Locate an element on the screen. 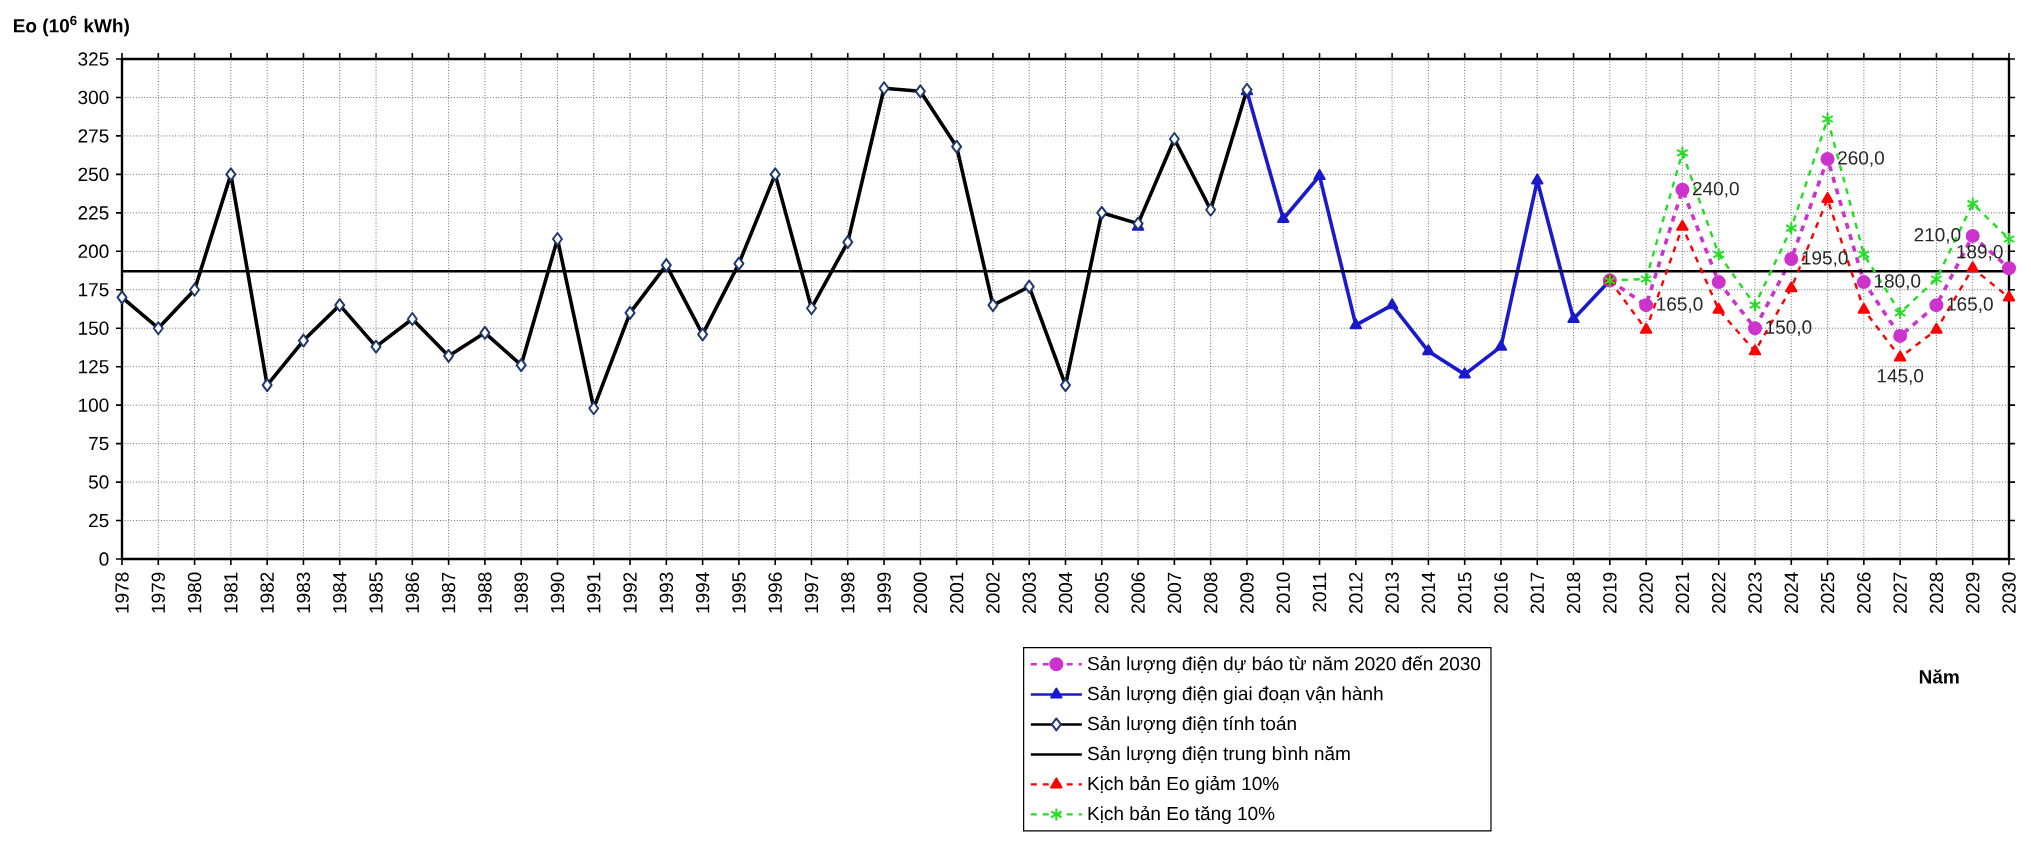 The image size is (2031, 864). y-tick-label: 175 is located at coordinates (94, 290).